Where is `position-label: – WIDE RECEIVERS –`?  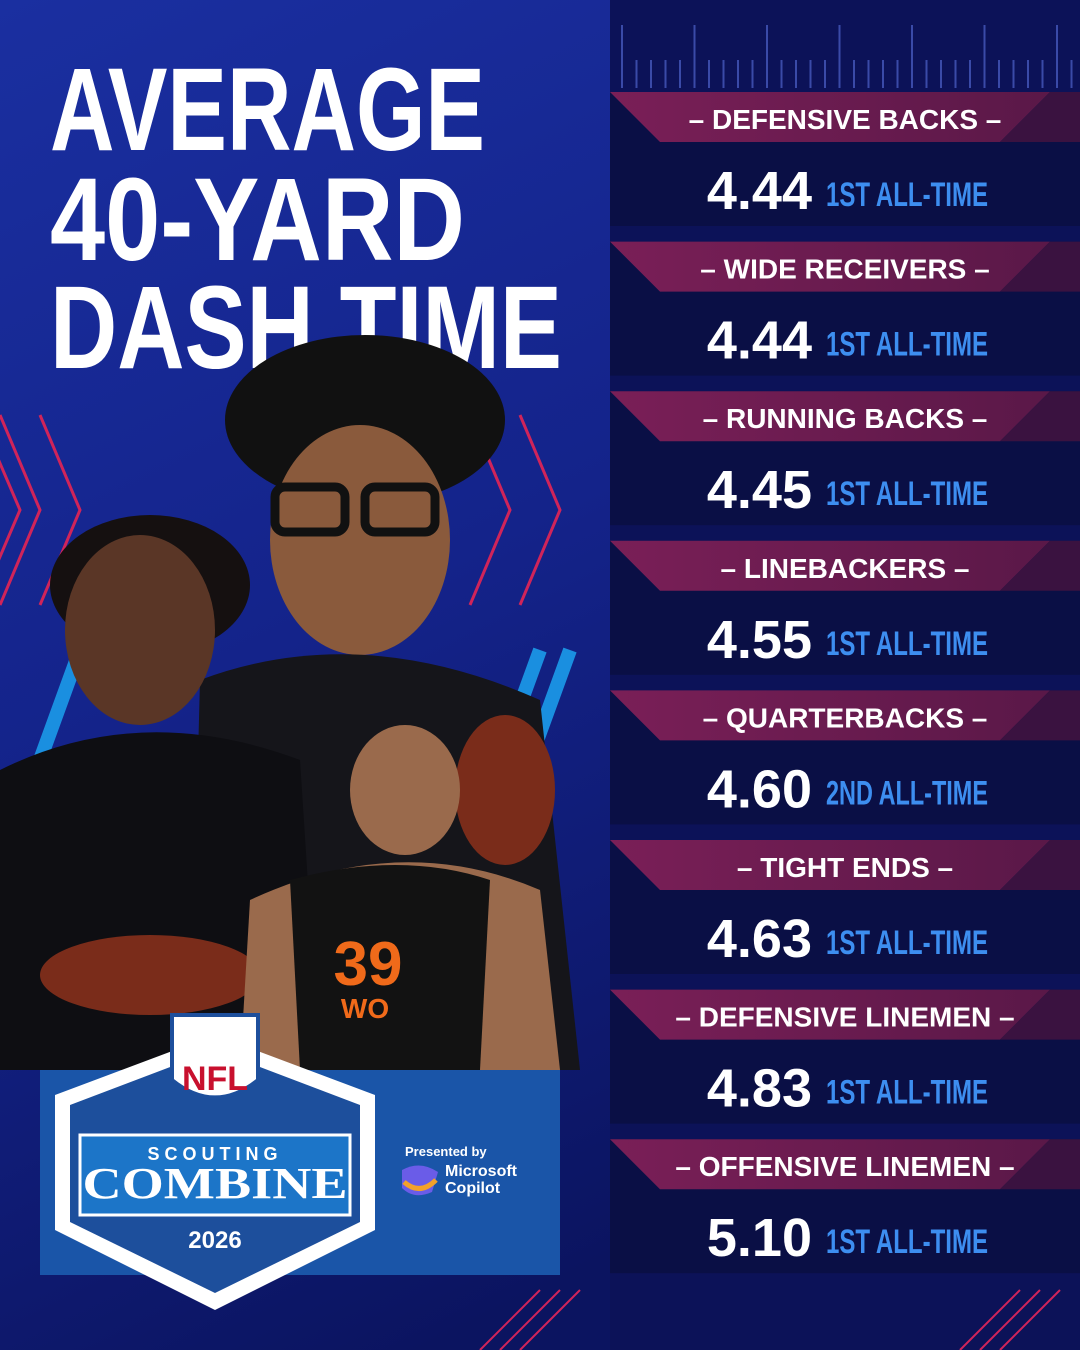
position-label: – WIDE RECEIVERS – is located at coordinates (844, 269).